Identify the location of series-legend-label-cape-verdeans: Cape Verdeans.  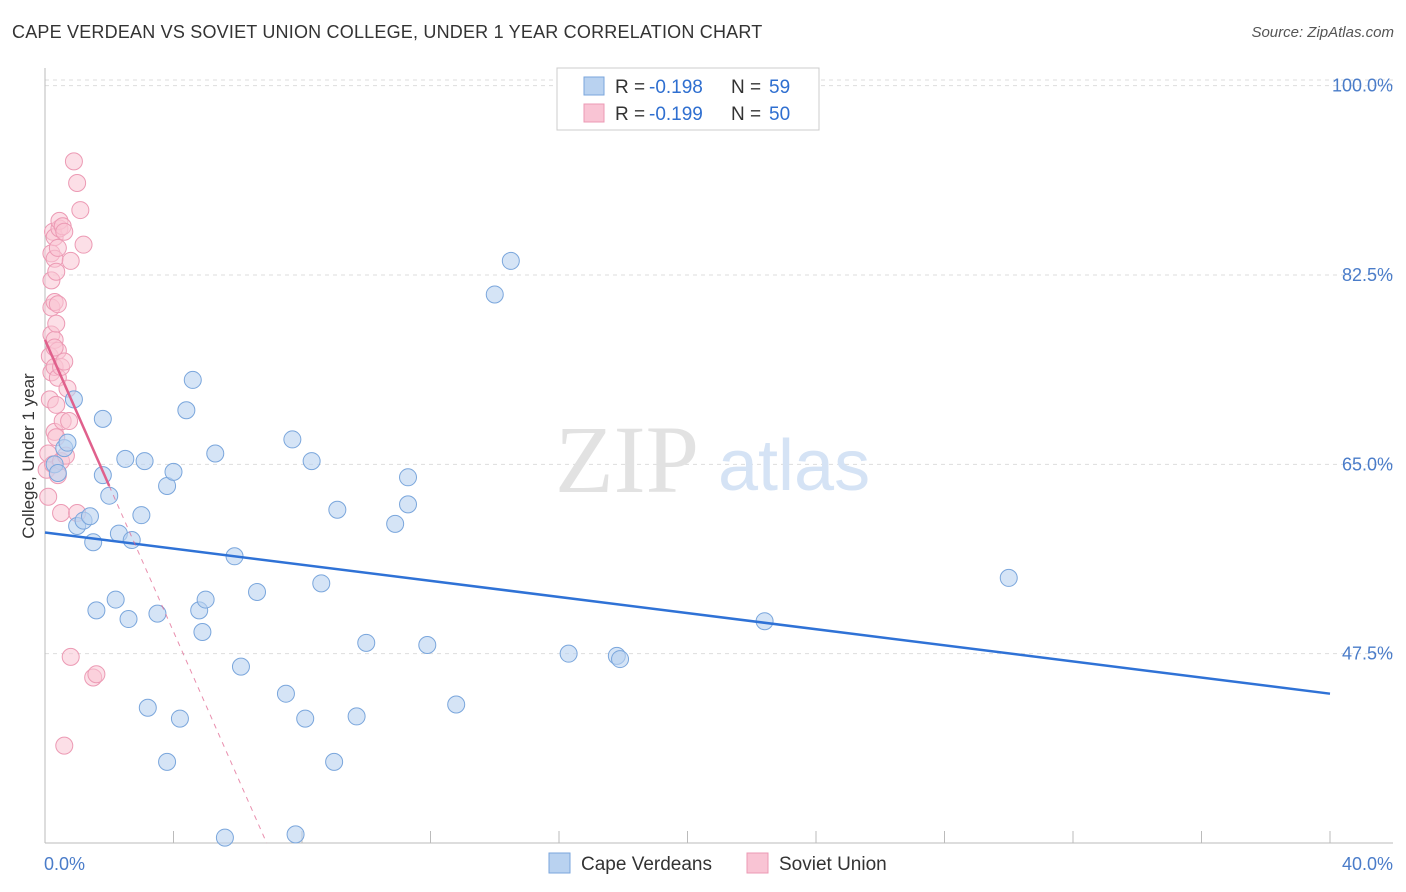
(646, 864).